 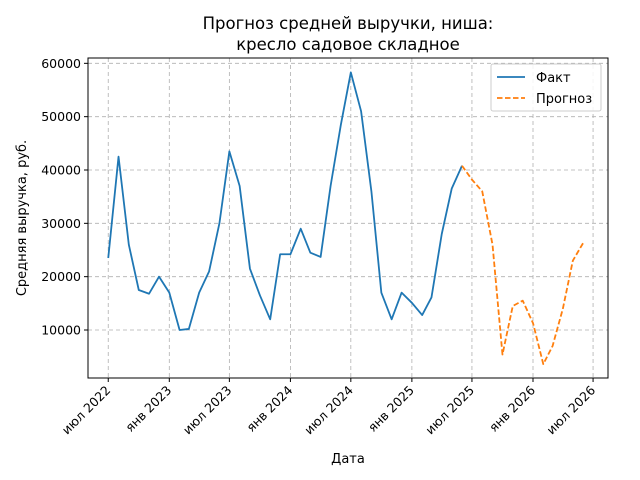 I want to click on y-tick-label: 50000, so click(x=61, y=116).